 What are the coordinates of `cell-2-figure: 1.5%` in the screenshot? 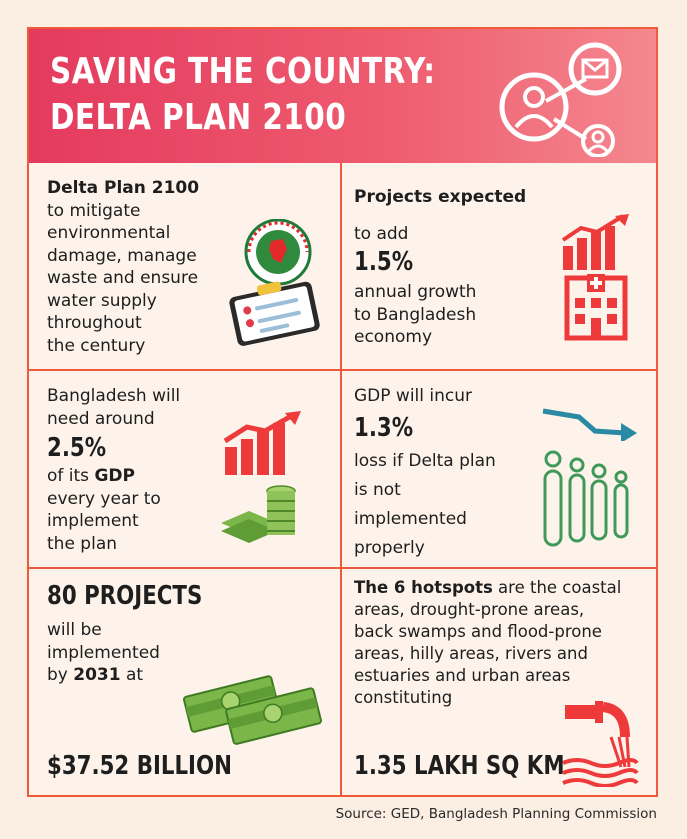 It's located at (384, 262).